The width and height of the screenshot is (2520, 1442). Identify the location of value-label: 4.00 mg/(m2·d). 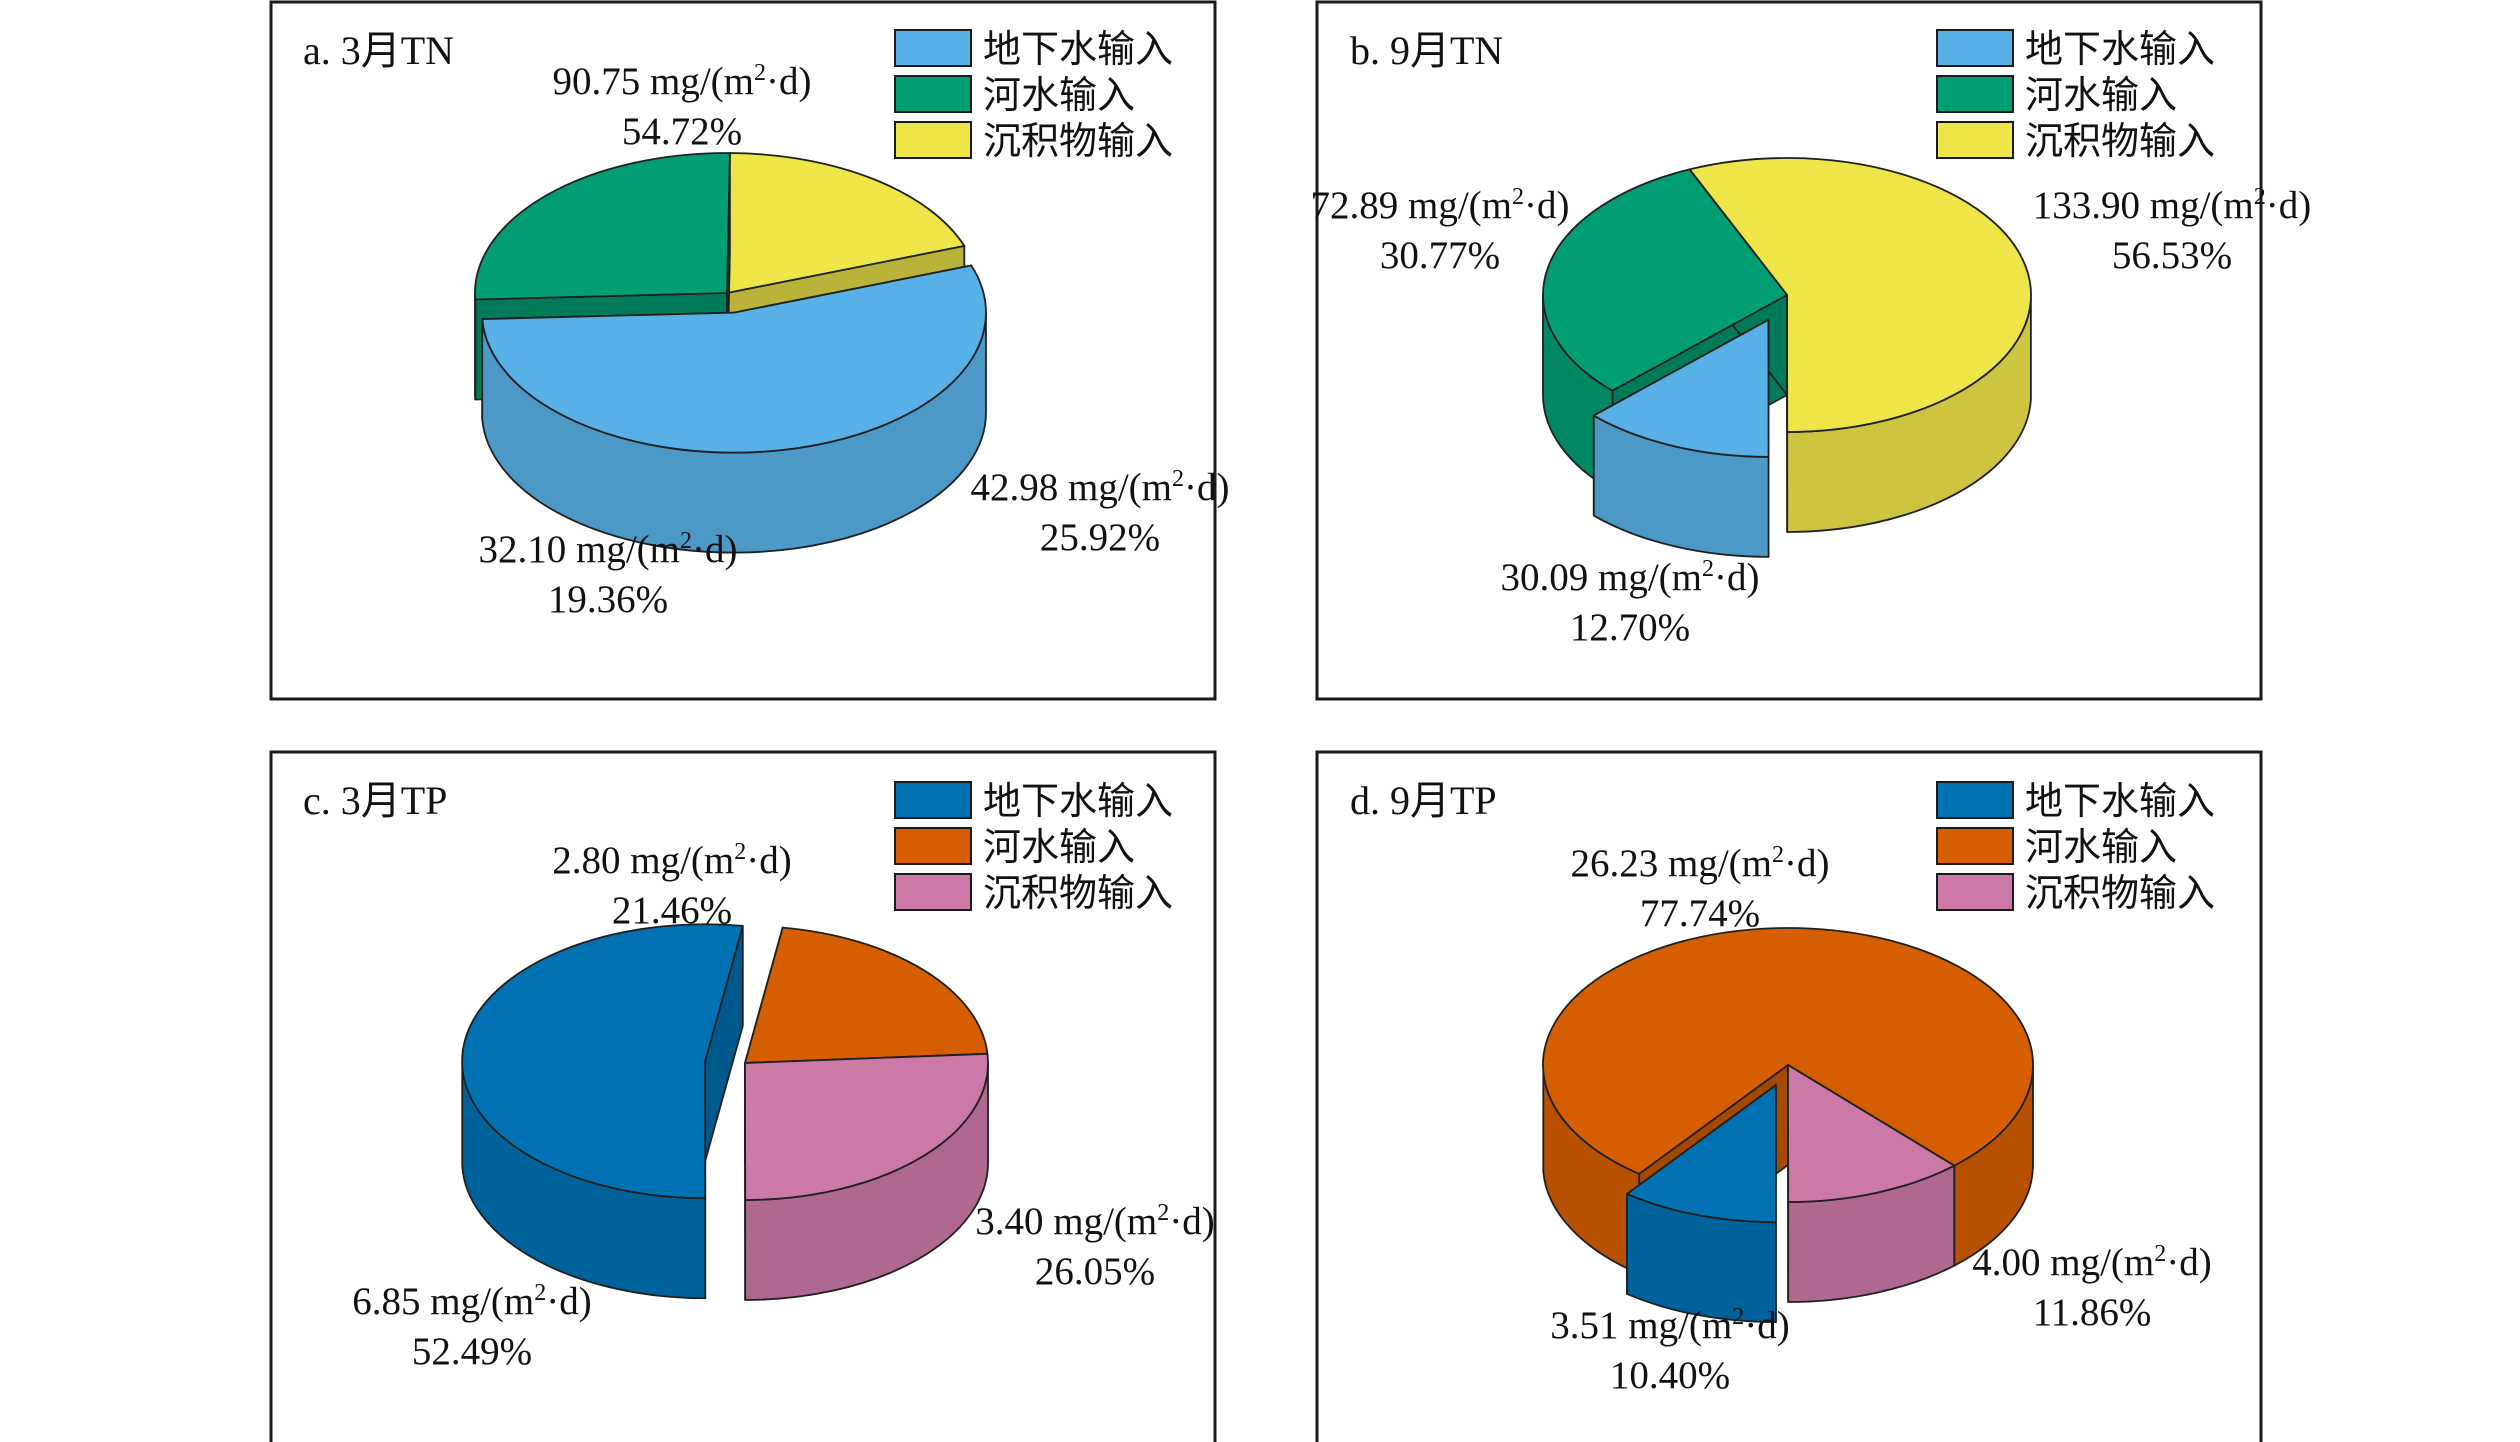
(2091, 1262).